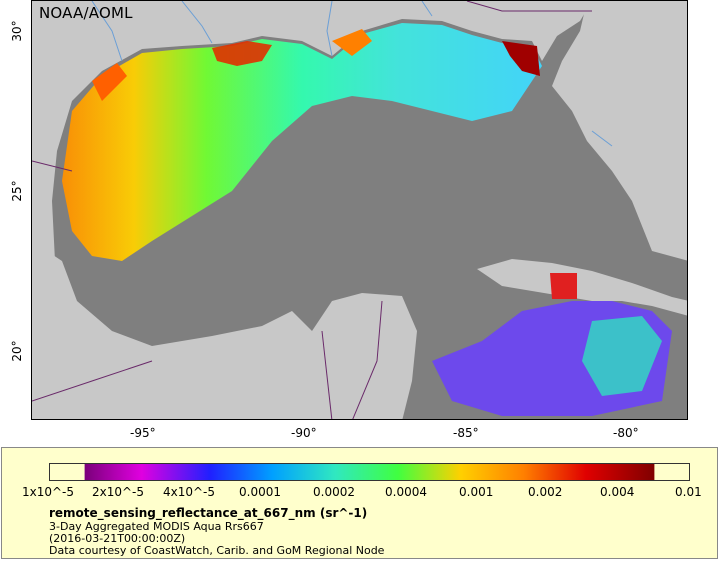  Describe the element at coordinates (17, 31) in the screenshot. I see `lat-tick-30: 30°` at that location.